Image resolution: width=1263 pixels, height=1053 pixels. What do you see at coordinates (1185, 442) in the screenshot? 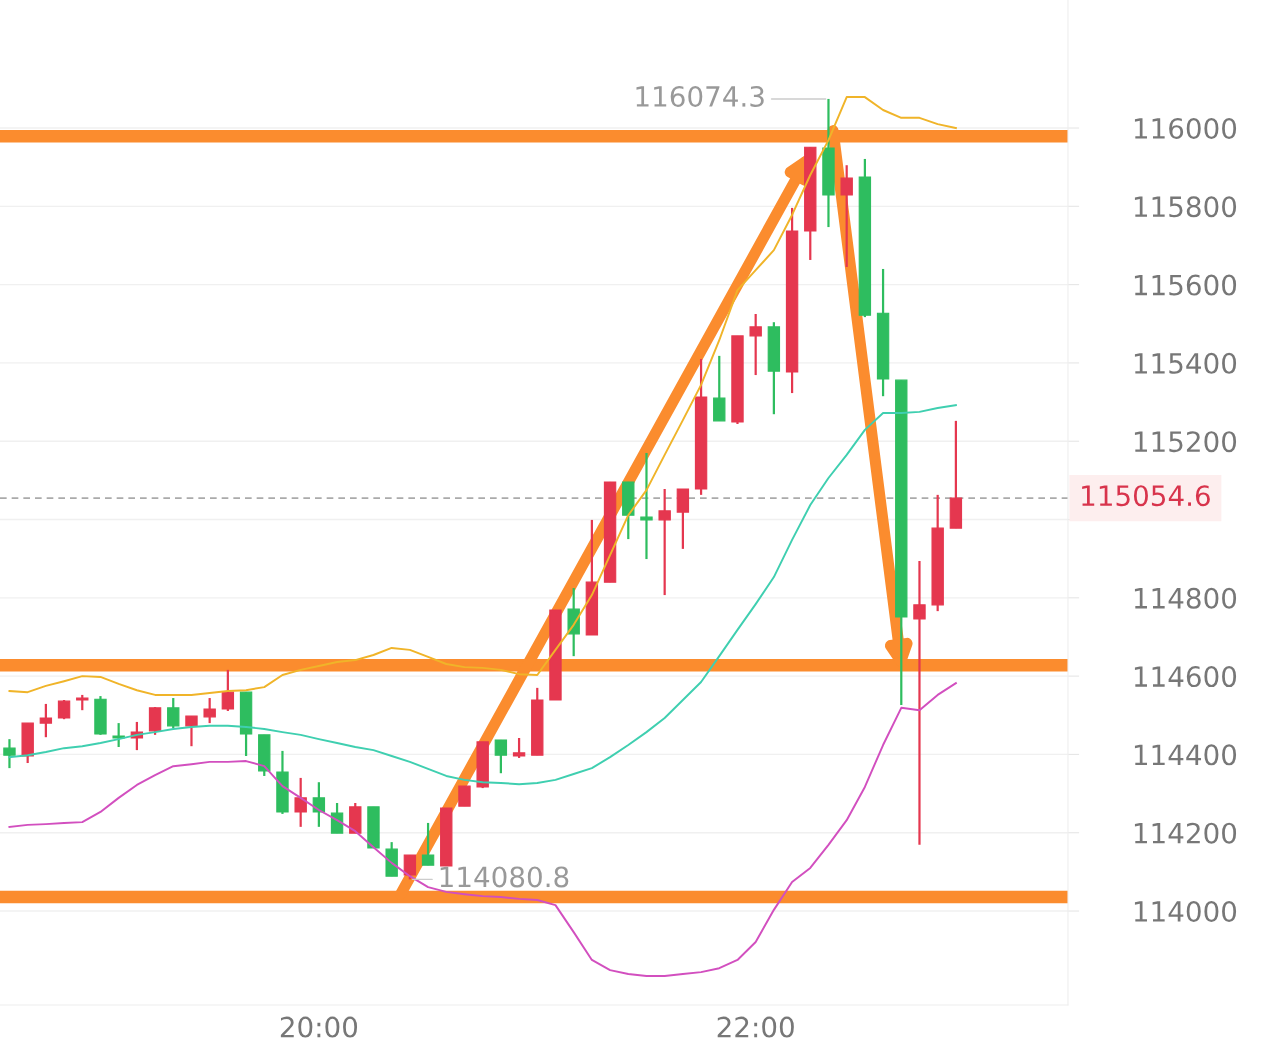
I see `y-tick-label: 115200` at bounding box center [1185, 442].